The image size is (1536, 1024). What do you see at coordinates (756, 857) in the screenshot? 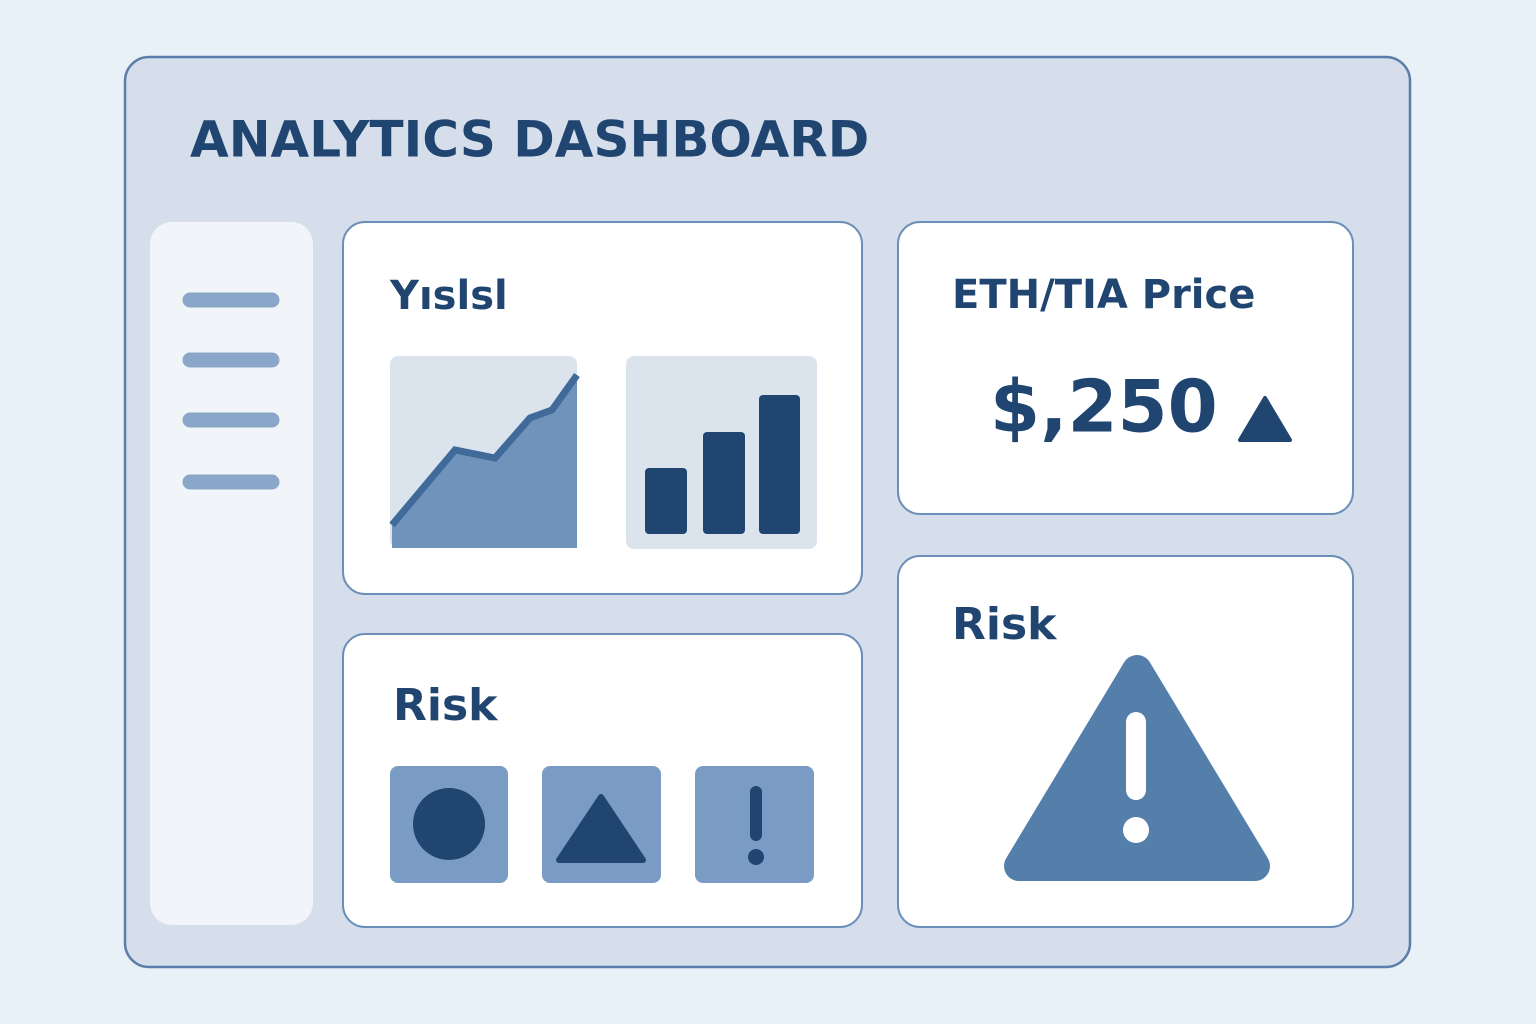
I see `exclamation-dot` at bounding box center [756, 857].